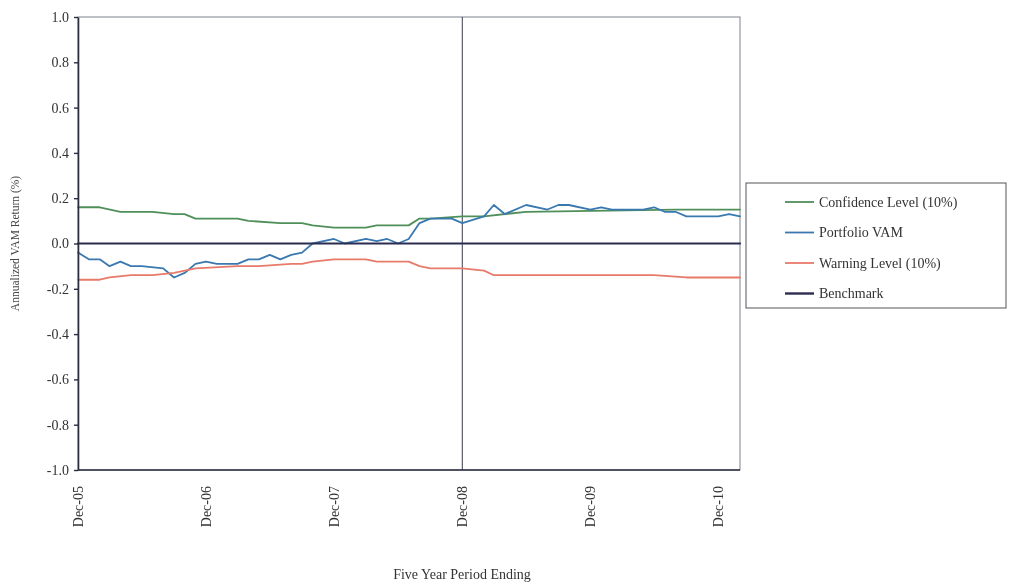 Image resolution: width=1010 pixels, height=586 pixels. Describe the element at coordinates (334, 507) in the screenshot. I see `x-tick-label: Dec-07` at that location.